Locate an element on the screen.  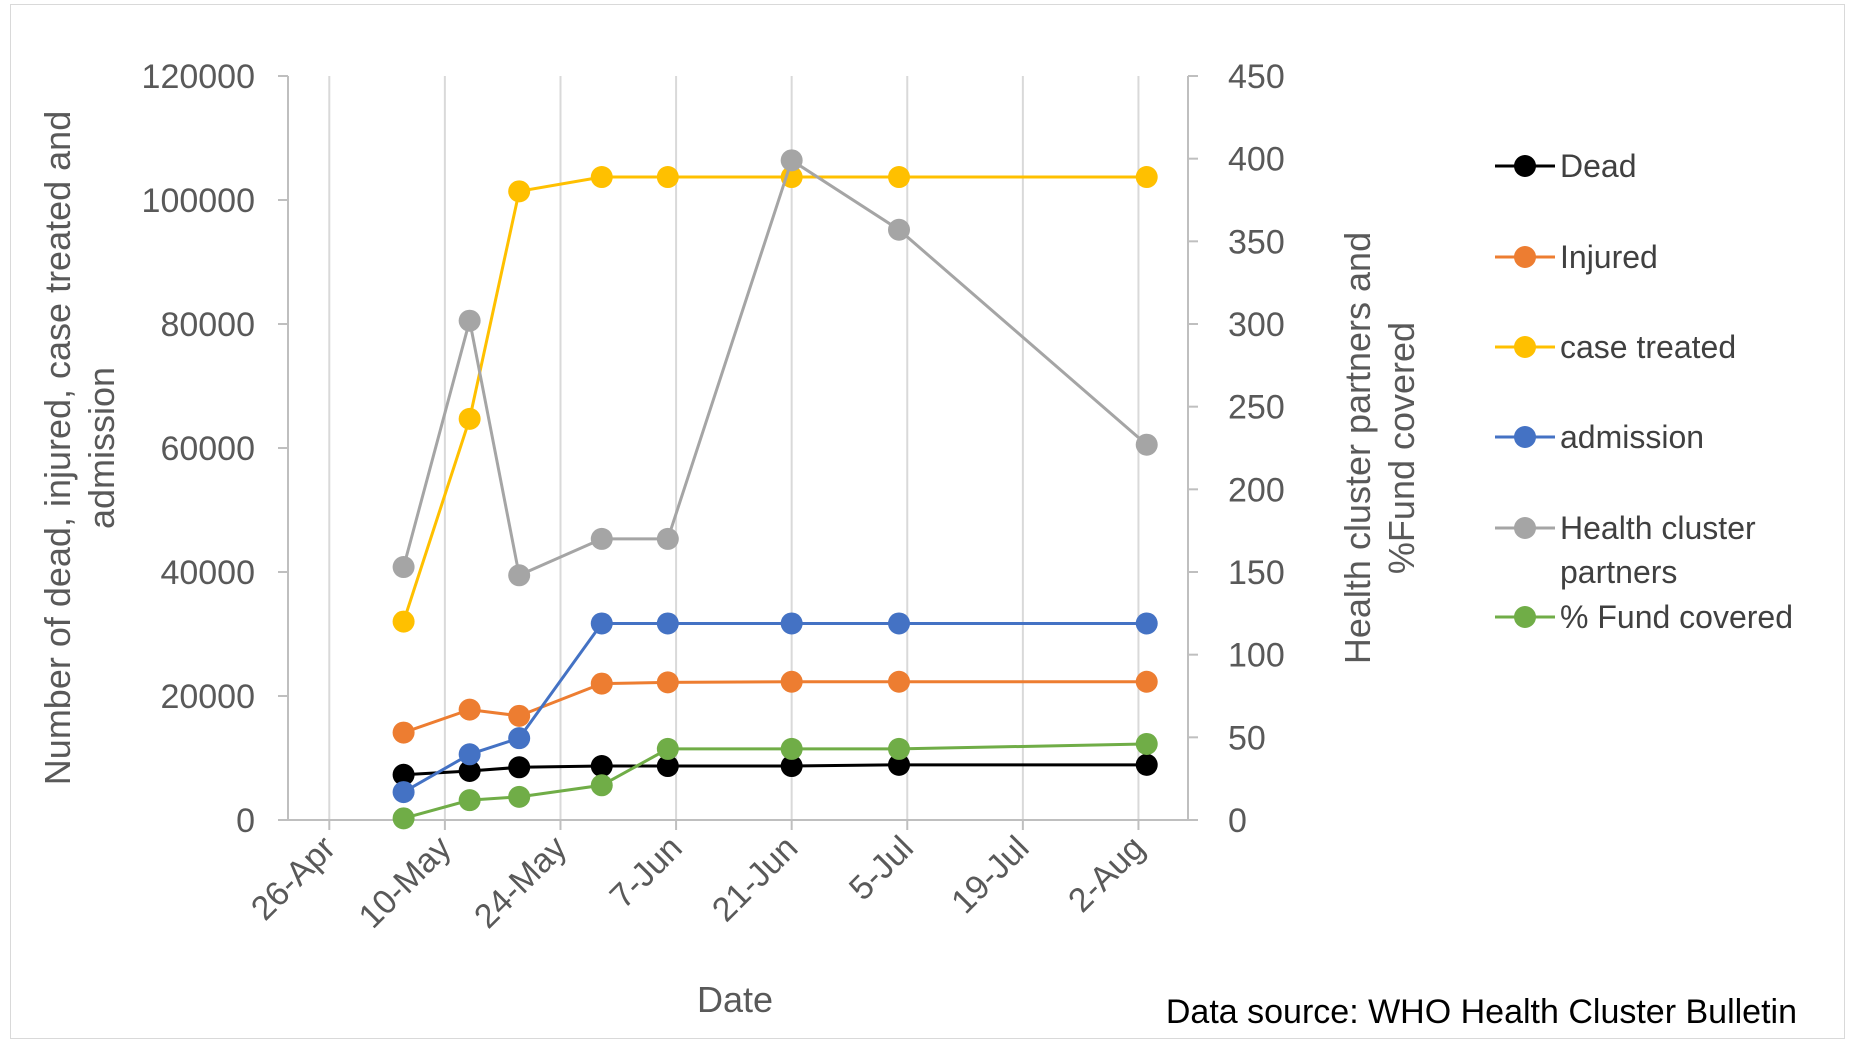
x-tick-label: 21-Jun is located at coordinates (755, 879).